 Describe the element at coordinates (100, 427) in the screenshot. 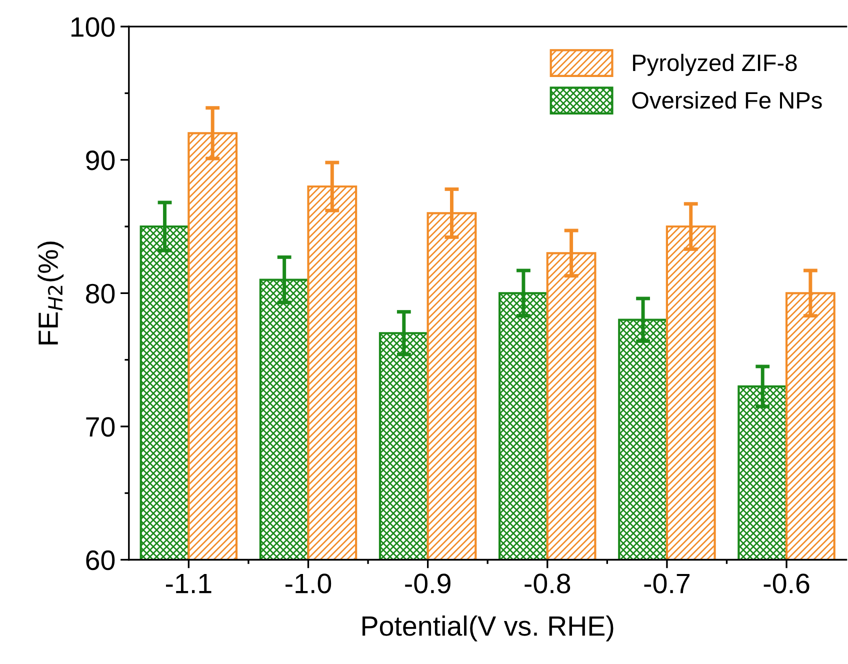

I see `y-tick-label: 70` at that location.